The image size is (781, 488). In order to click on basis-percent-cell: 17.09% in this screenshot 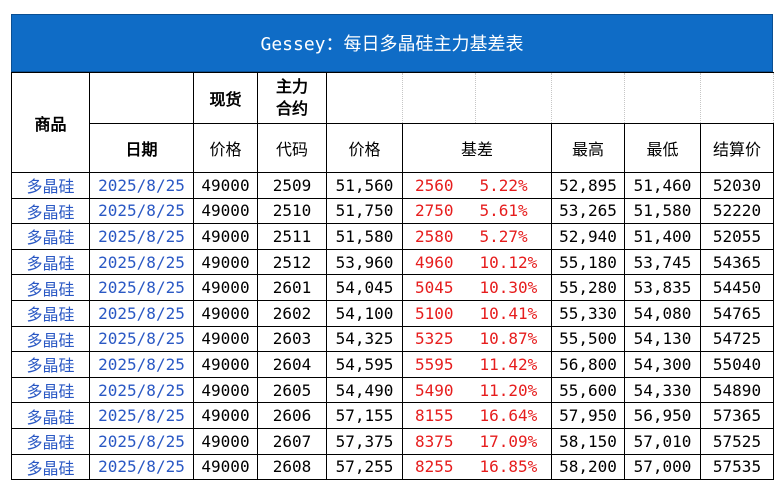, I will do `click(513, 441)`.